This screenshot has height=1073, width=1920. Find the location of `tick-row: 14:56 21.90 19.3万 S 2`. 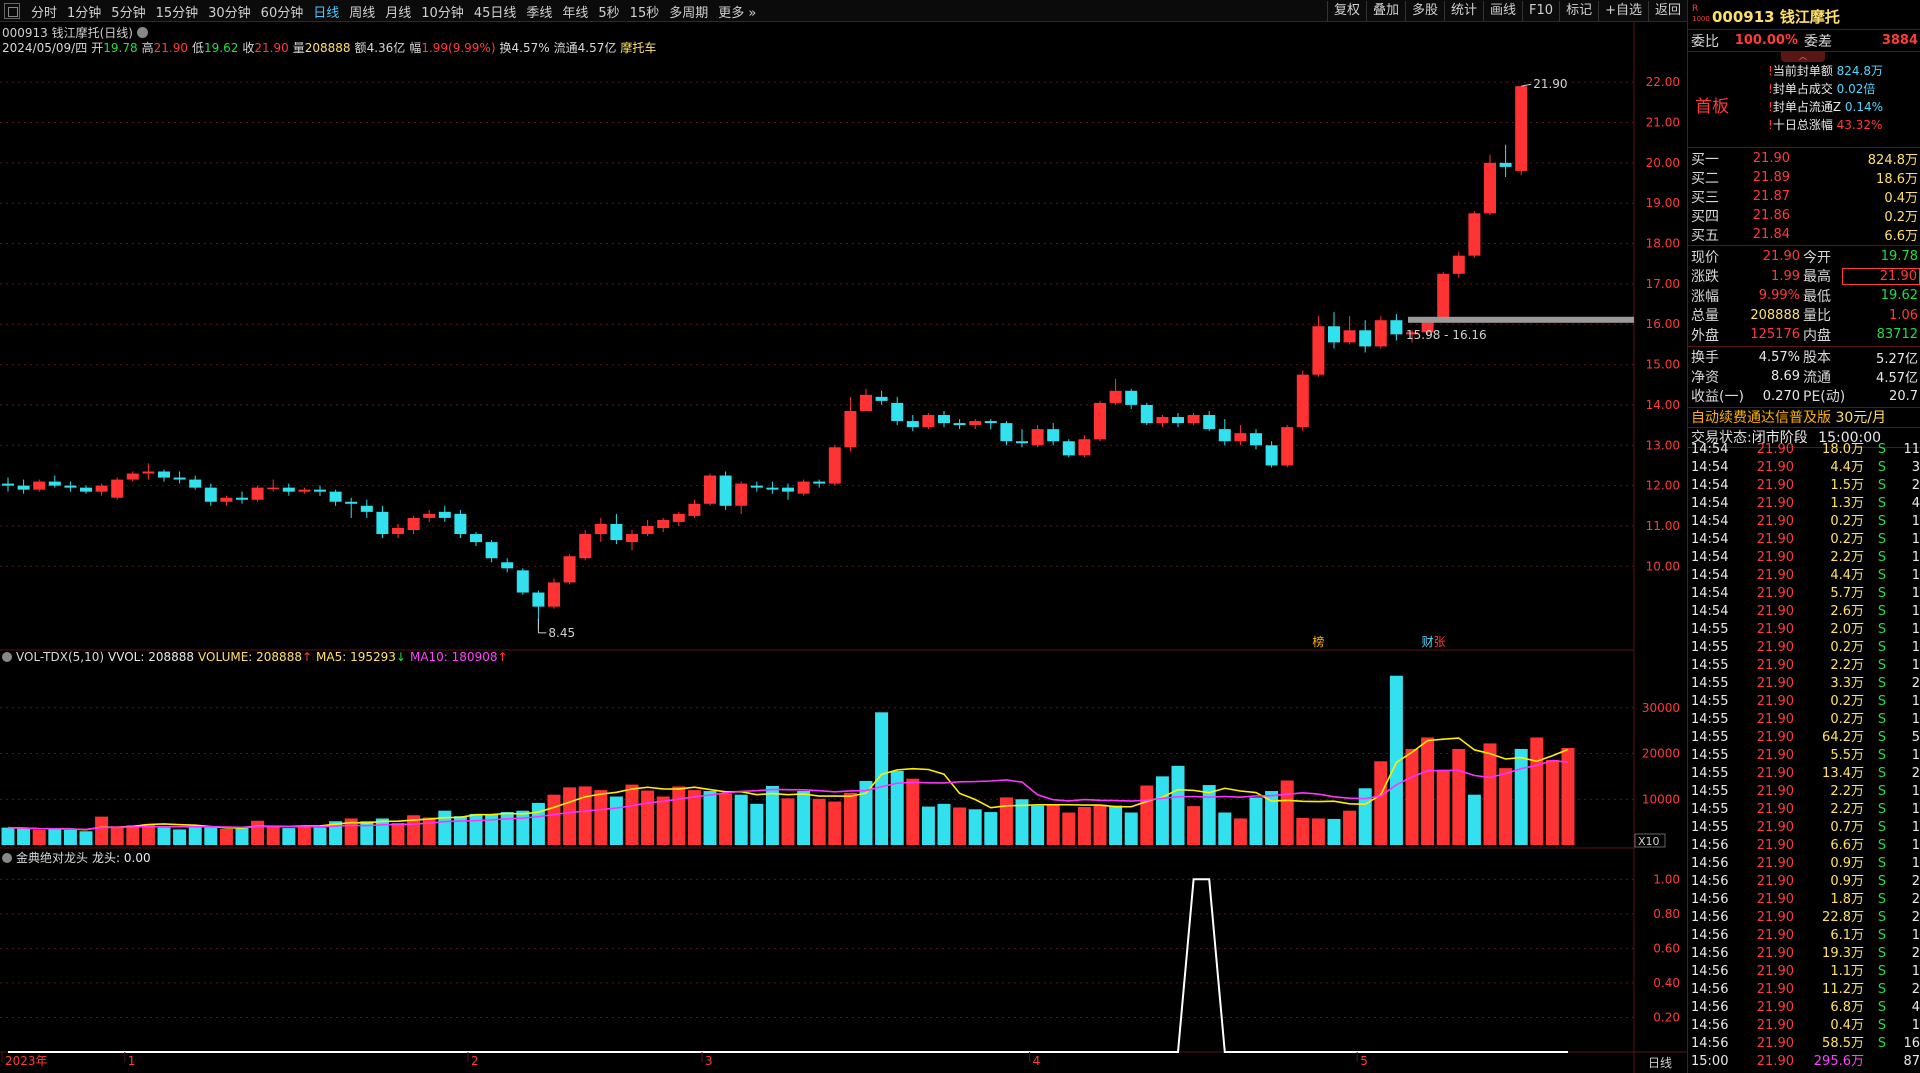

tick-row: 14:56 21.90 19.3万 S 2 is located at coordinates (1805, 953).